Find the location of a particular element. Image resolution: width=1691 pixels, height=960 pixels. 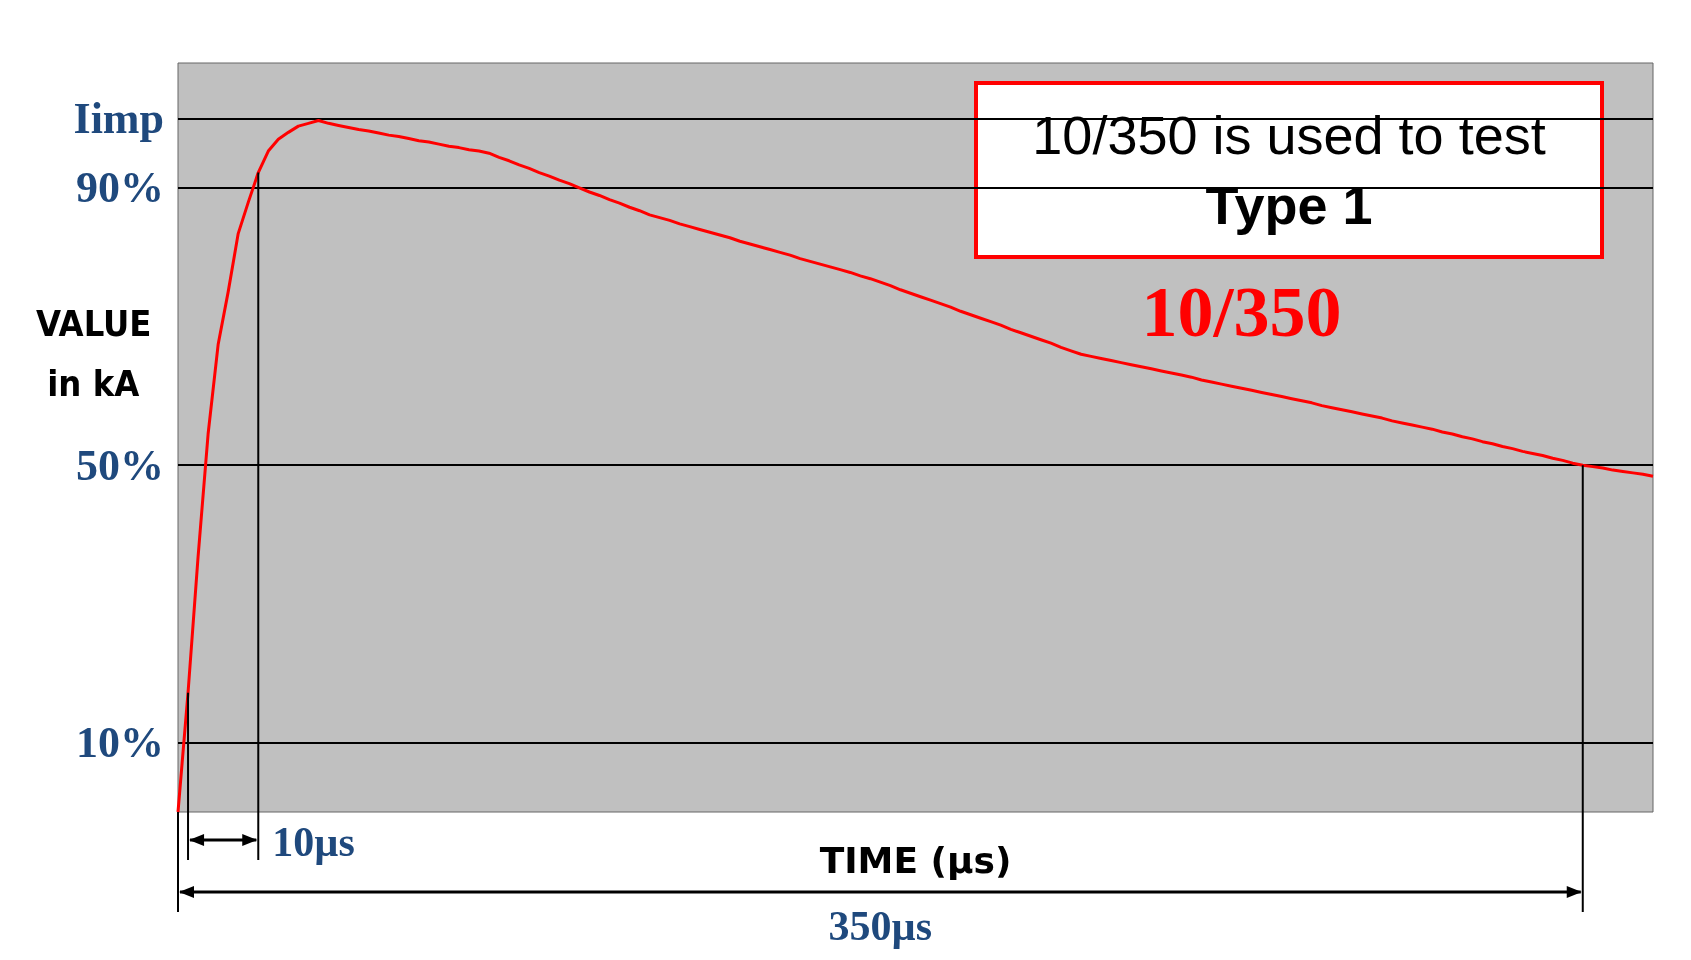

y-tick-label: Iimp is located at coordinates (118, 118).